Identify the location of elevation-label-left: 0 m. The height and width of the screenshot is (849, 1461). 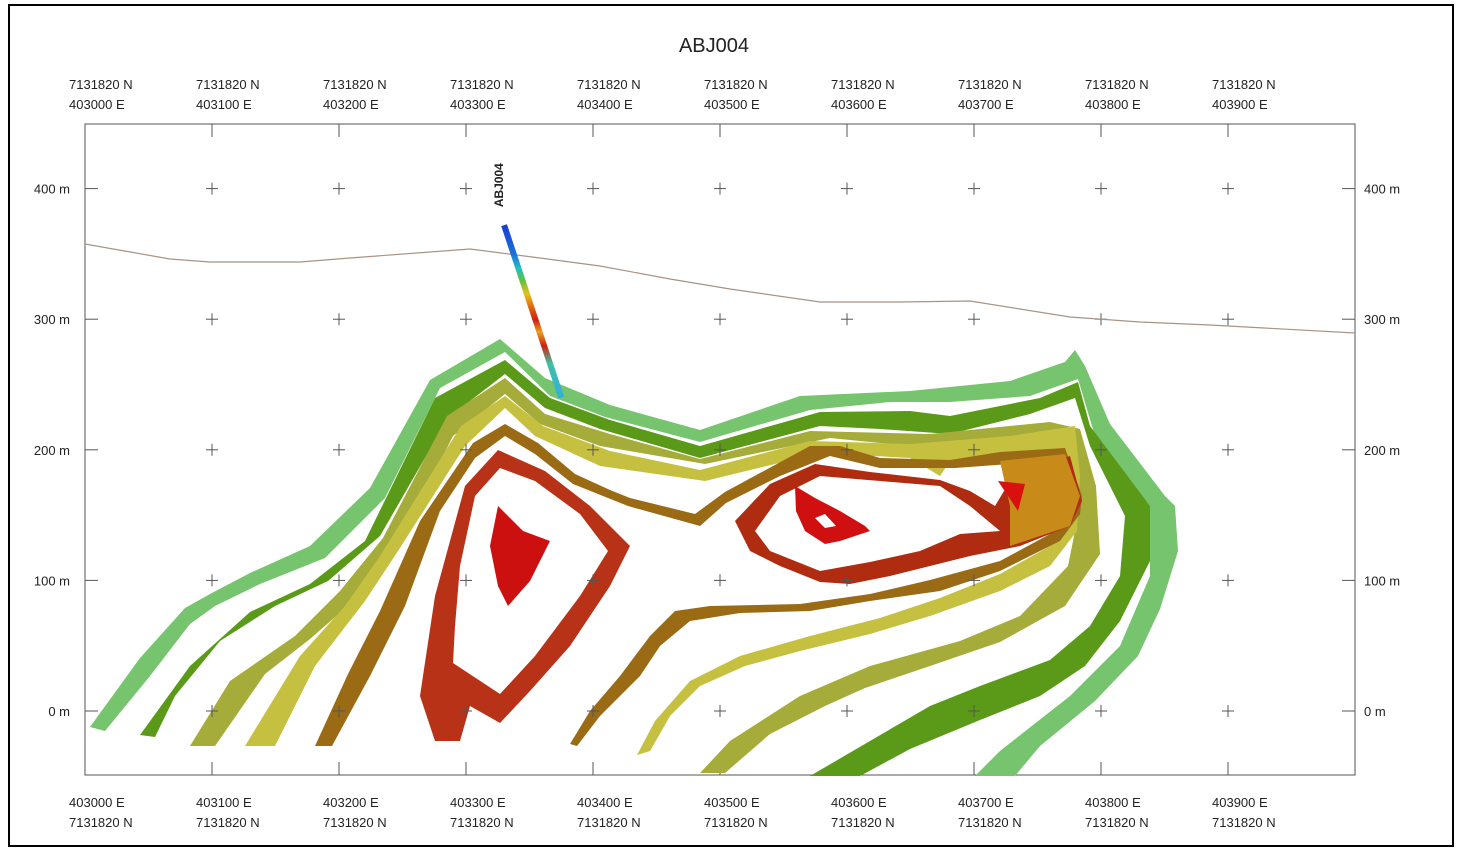
(59, 711).